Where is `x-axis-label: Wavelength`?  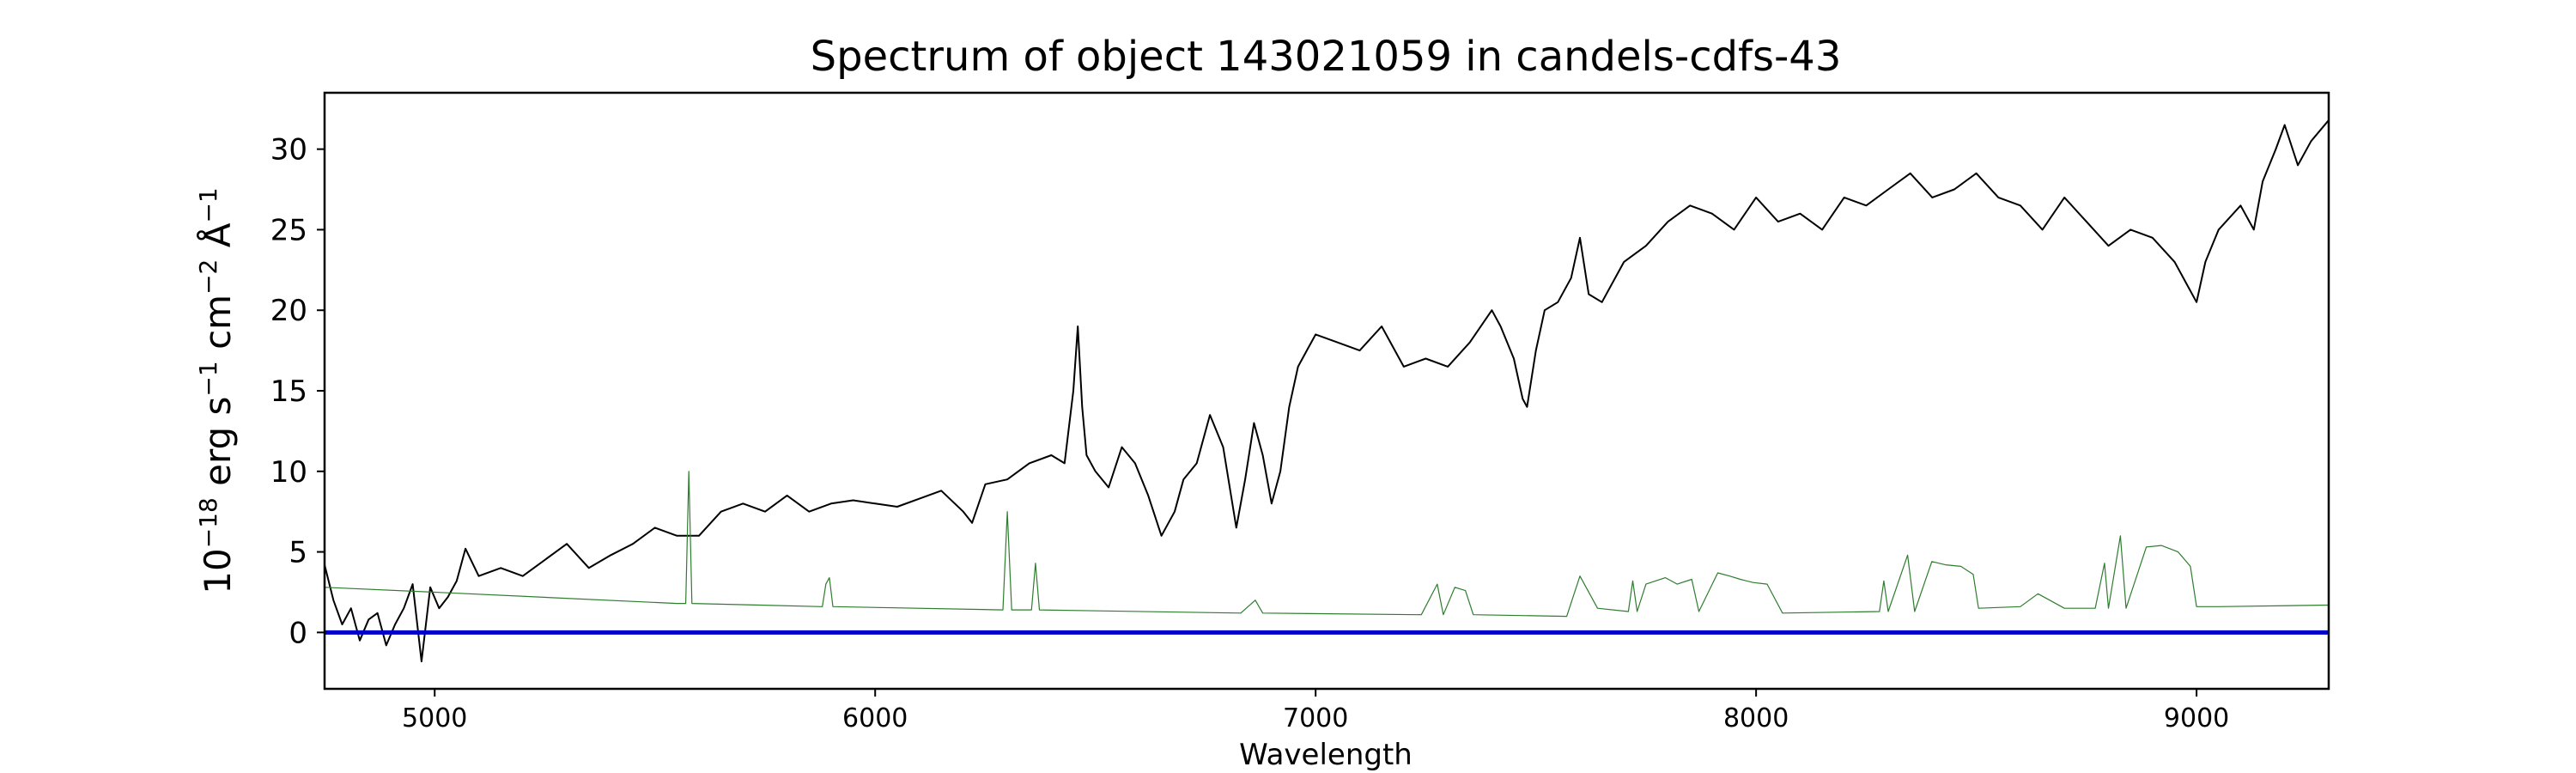
x-axis-label: Wavelength is located at coordinates (1326, 755).